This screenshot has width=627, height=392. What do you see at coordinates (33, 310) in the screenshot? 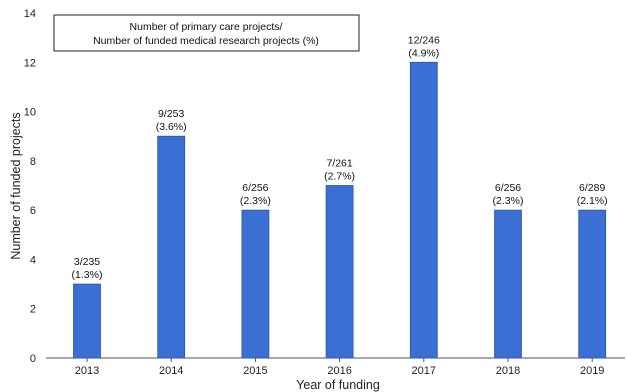
I see `y-tick-label: 2` at bounding box center [33, 310].